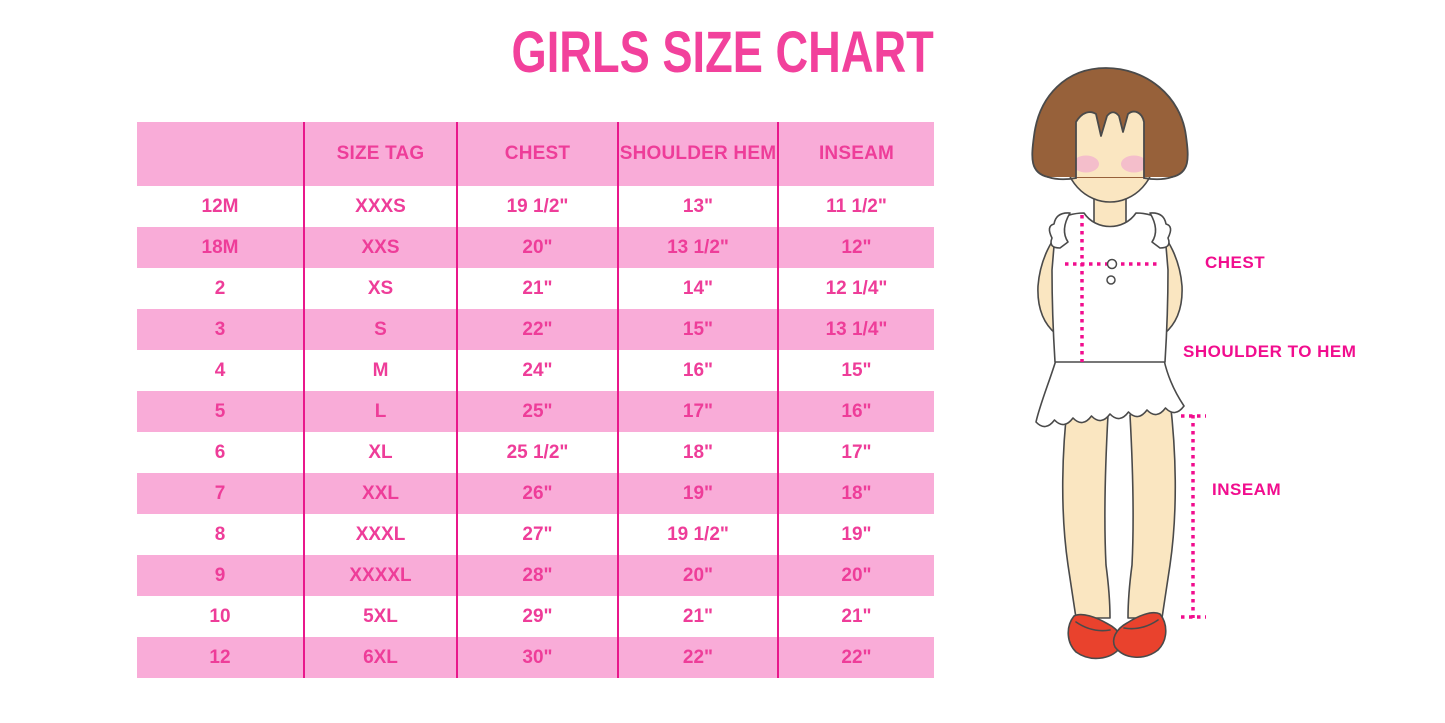  I want to click on table-cell: 25 1/2", so click(536, 452).